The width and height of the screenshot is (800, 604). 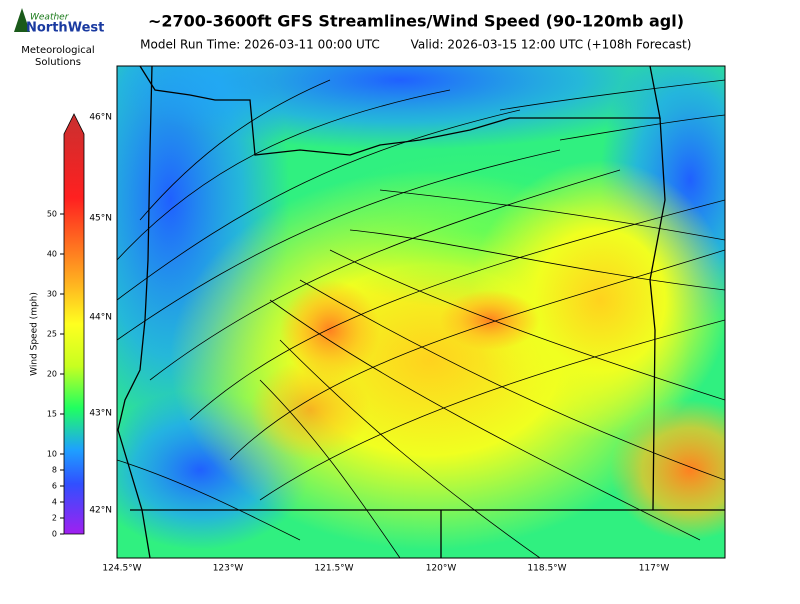 I want to click on colorbar, so click(x=74, y=324).